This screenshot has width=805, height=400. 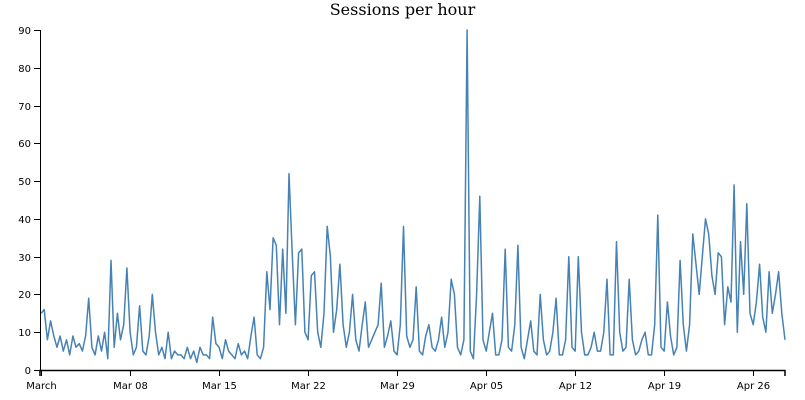 I want to click on x-tick: Apr 05, so click(x=486, y=381).